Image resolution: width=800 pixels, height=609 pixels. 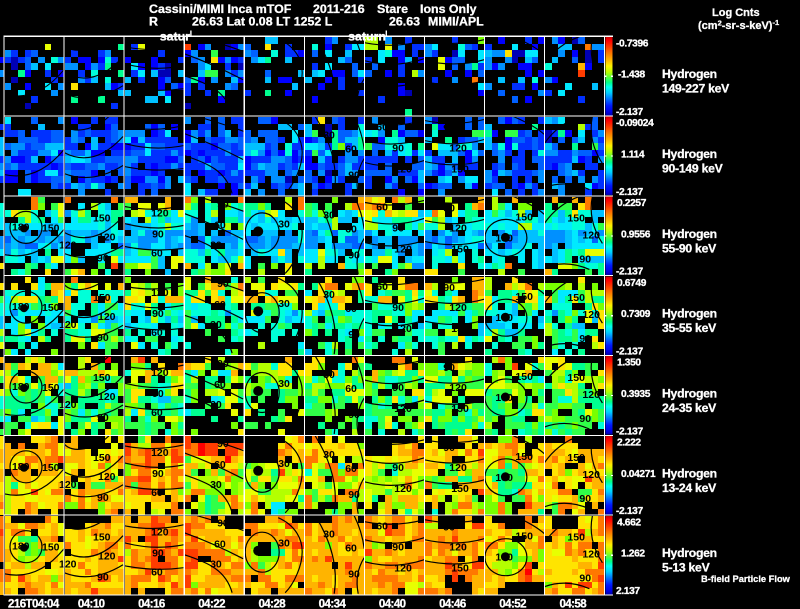 What do you see at coordinates (153, 22) in the screenshot?
I see `svg-text: R` at bounding box center [153, 22].